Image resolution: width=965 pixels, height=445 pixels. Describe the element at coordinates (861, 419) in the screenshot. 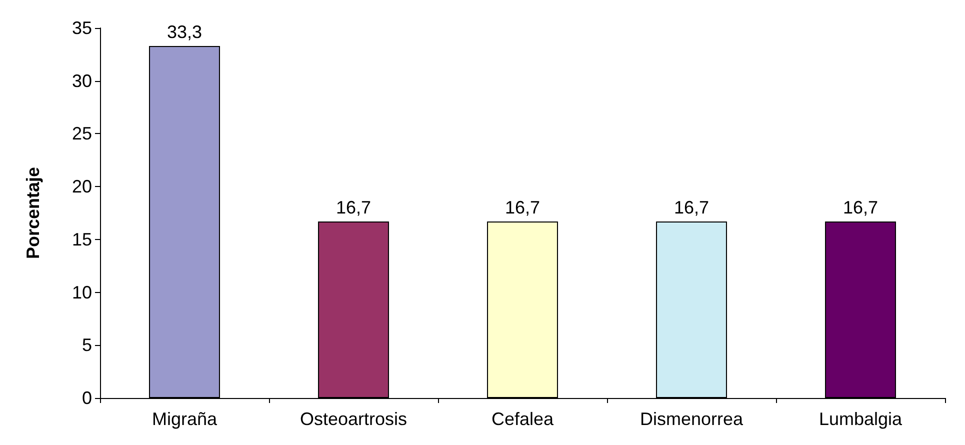

I see `x-tick-label: Lumbalgia` at that location.